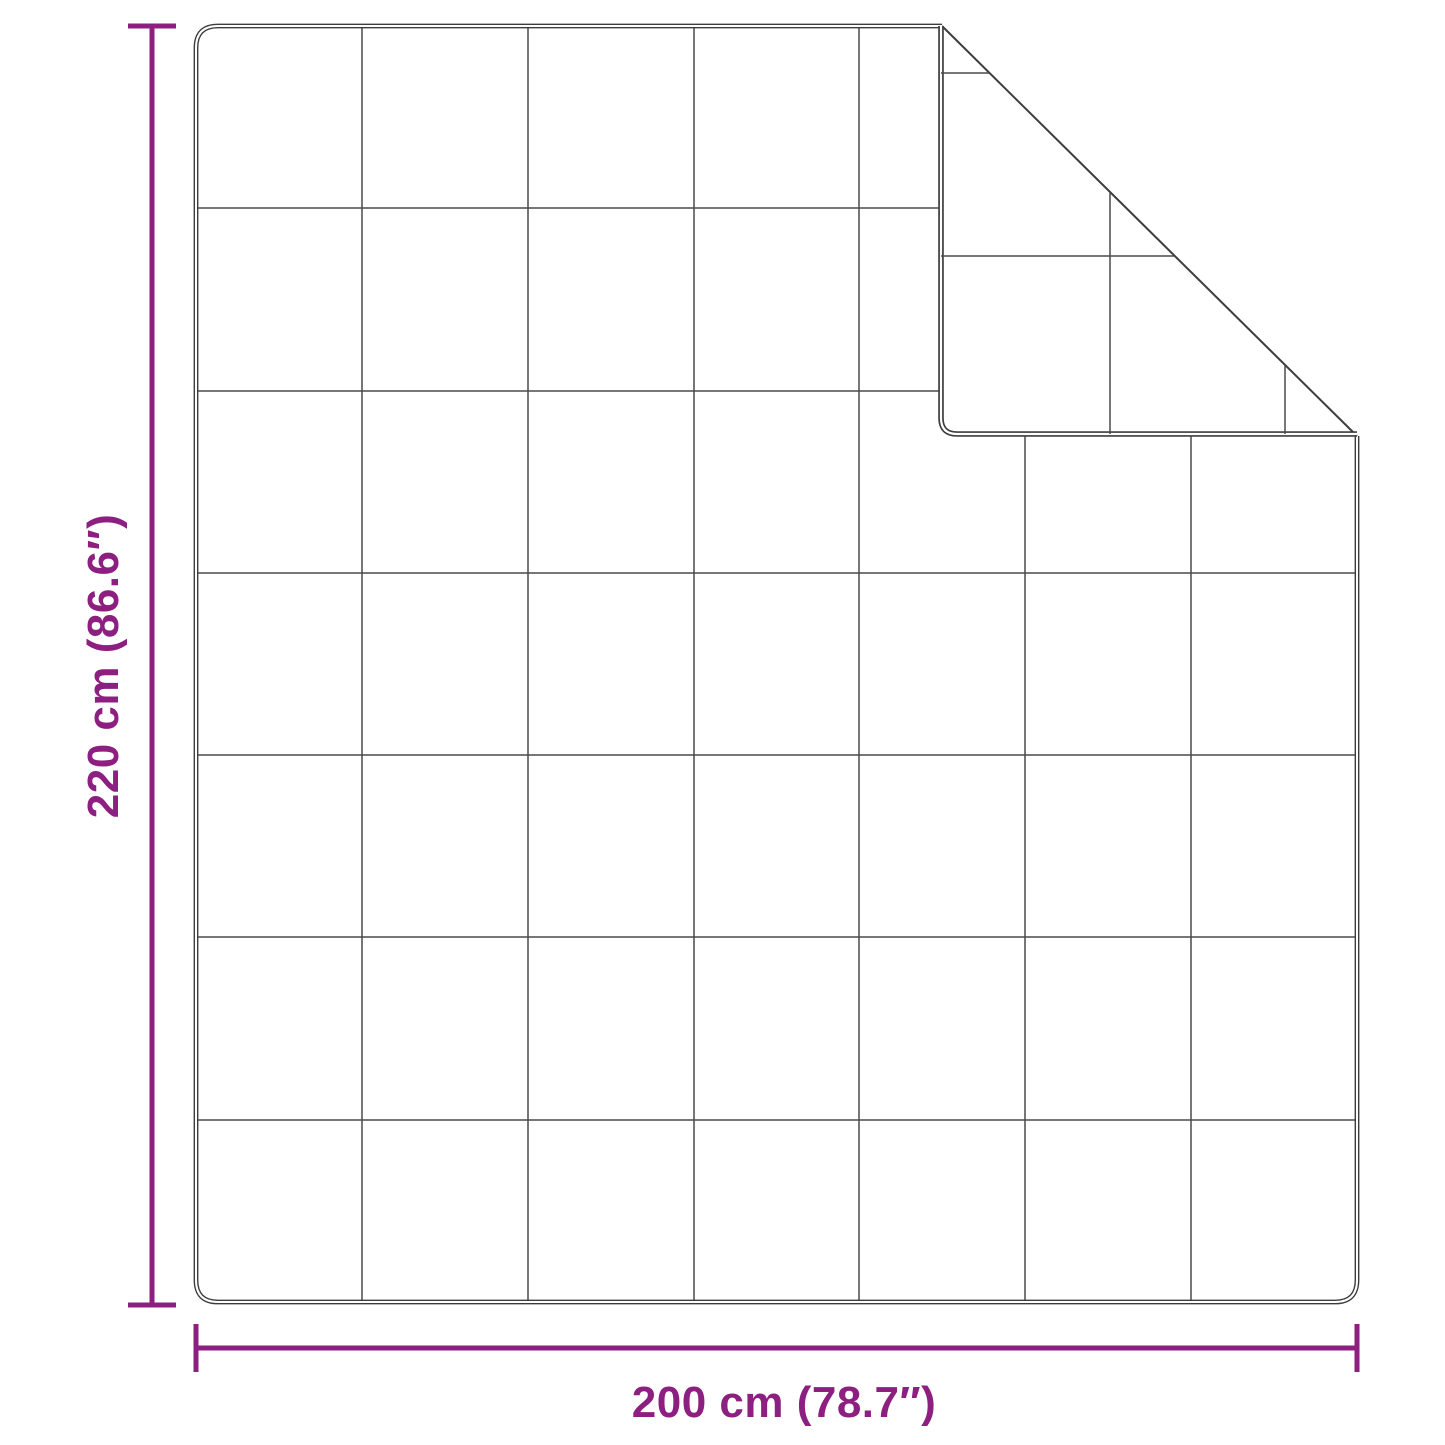 This screenshot has width=1445, height=1445. I want to click on folded-corner-back-grid, so click(1113, 253).